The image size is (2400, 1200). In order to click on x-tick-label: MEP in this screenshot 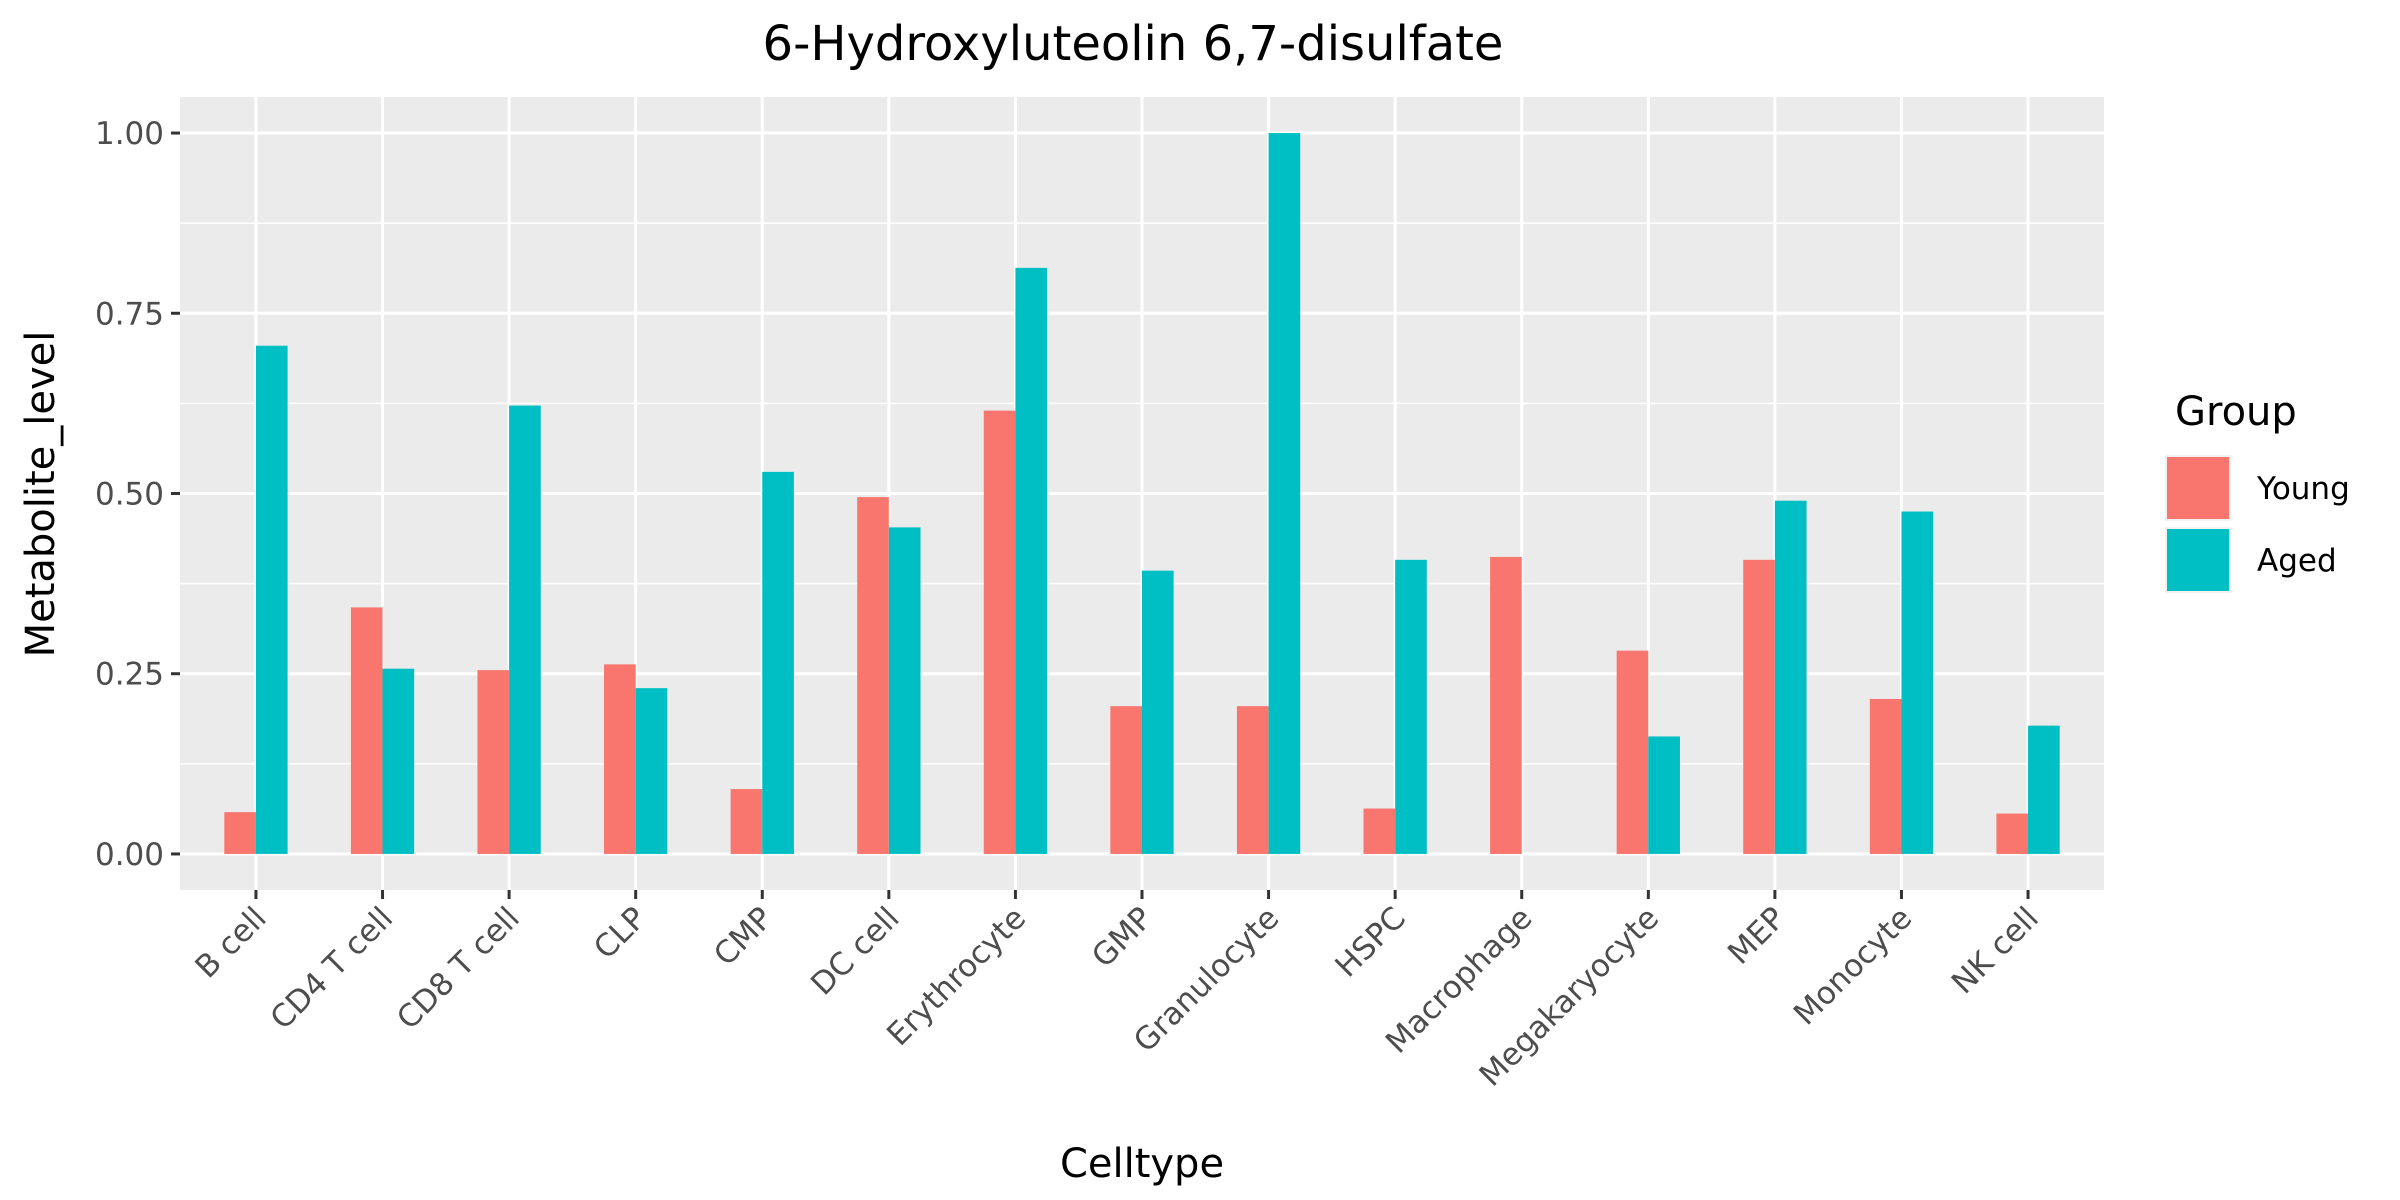, I will do `click(1756, 935)`.